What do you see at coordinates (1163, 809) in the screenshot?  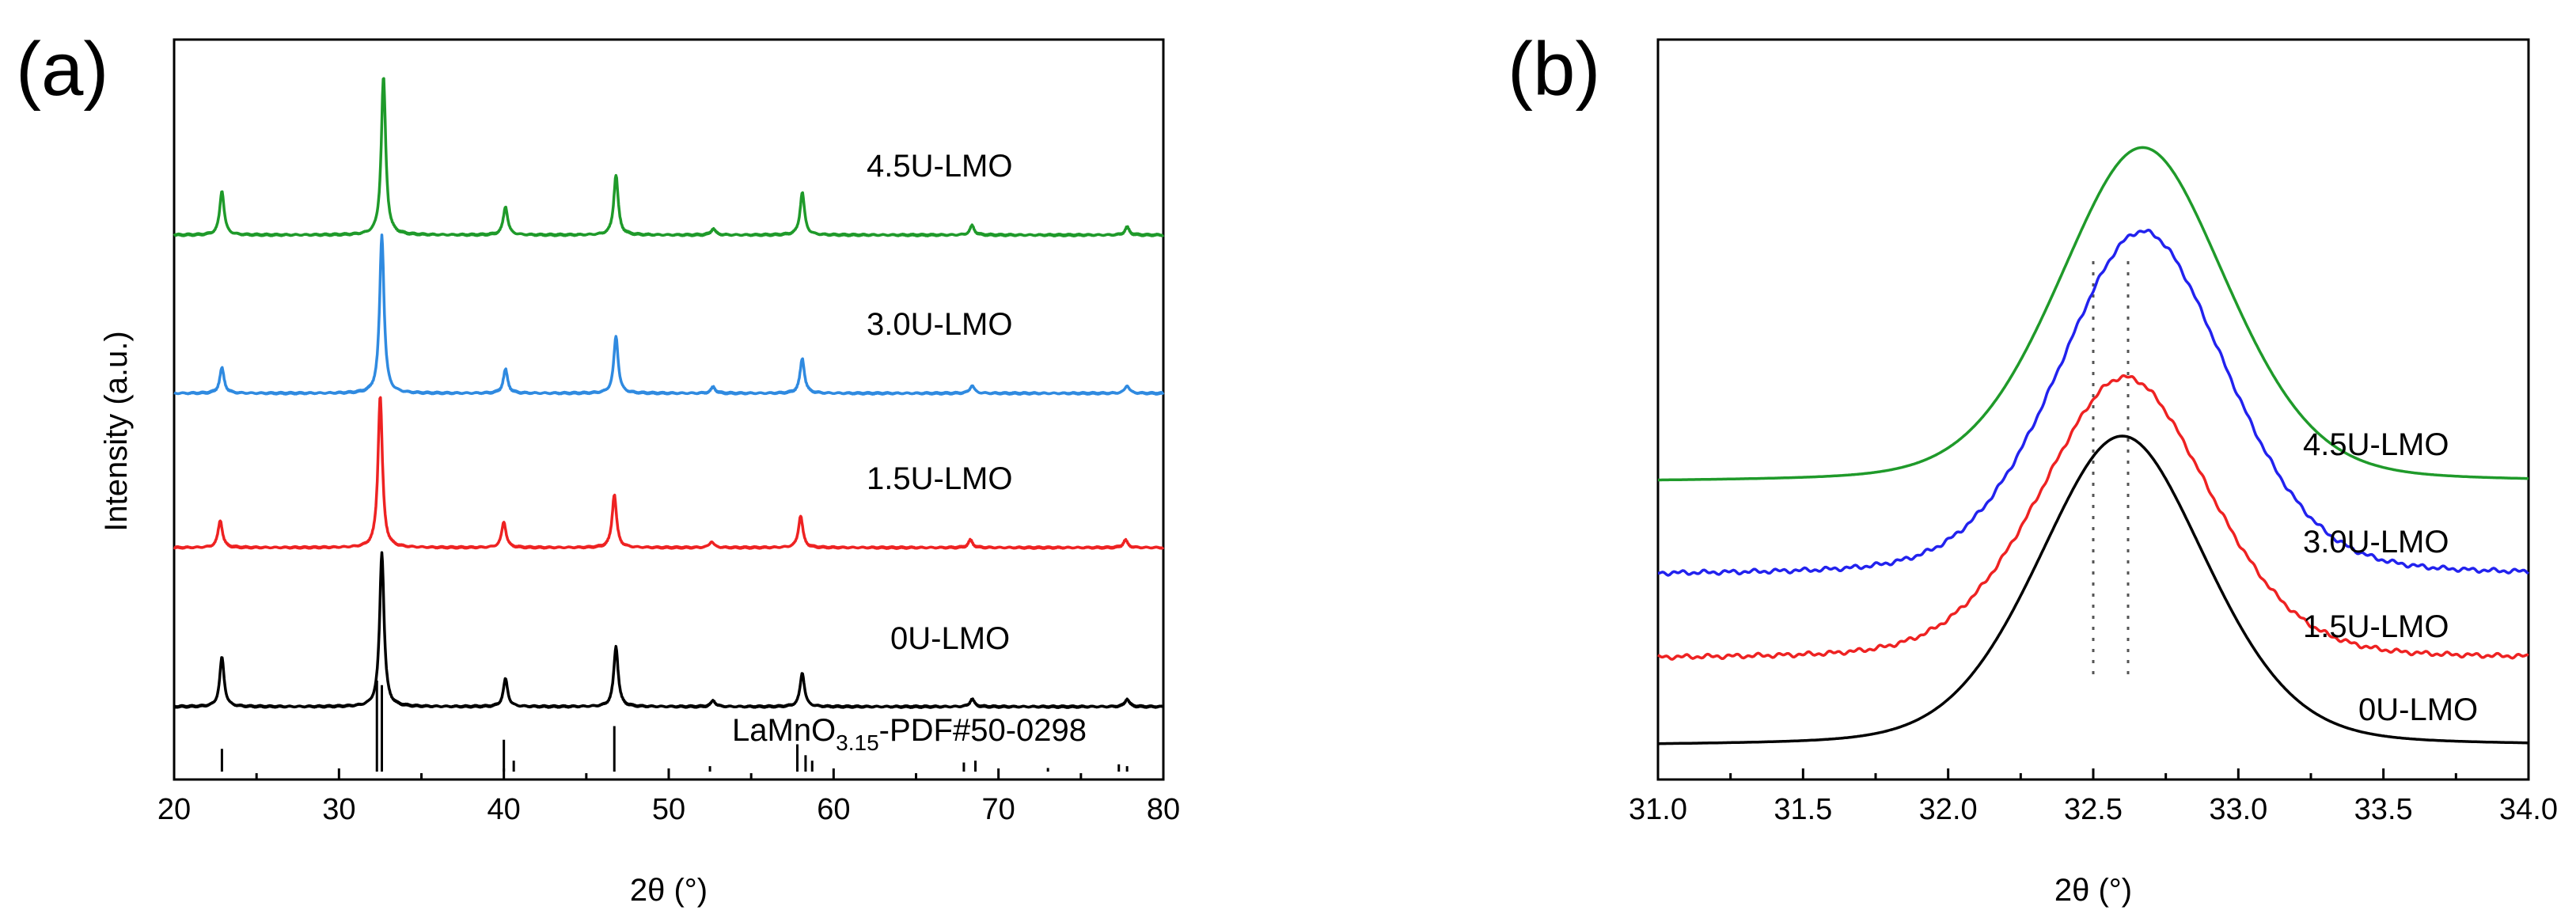 I see `panel-a-x-tick-label: 80` at bounding box center [1163, 809].